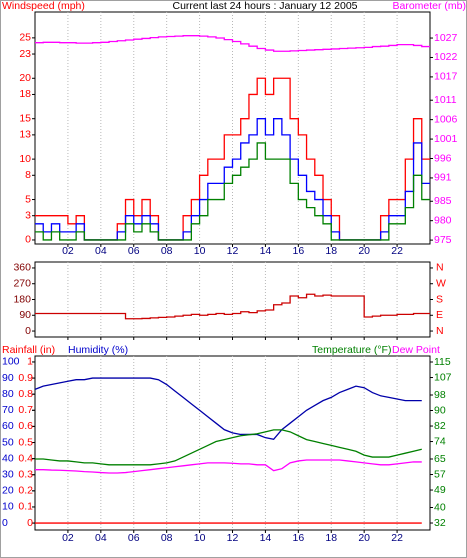 This screenshot has width=467, height=558. What do you see at coordinates (8, 475) in the screenshot?
I see `y-tick-label: 30` at bounding box center [8, 475].